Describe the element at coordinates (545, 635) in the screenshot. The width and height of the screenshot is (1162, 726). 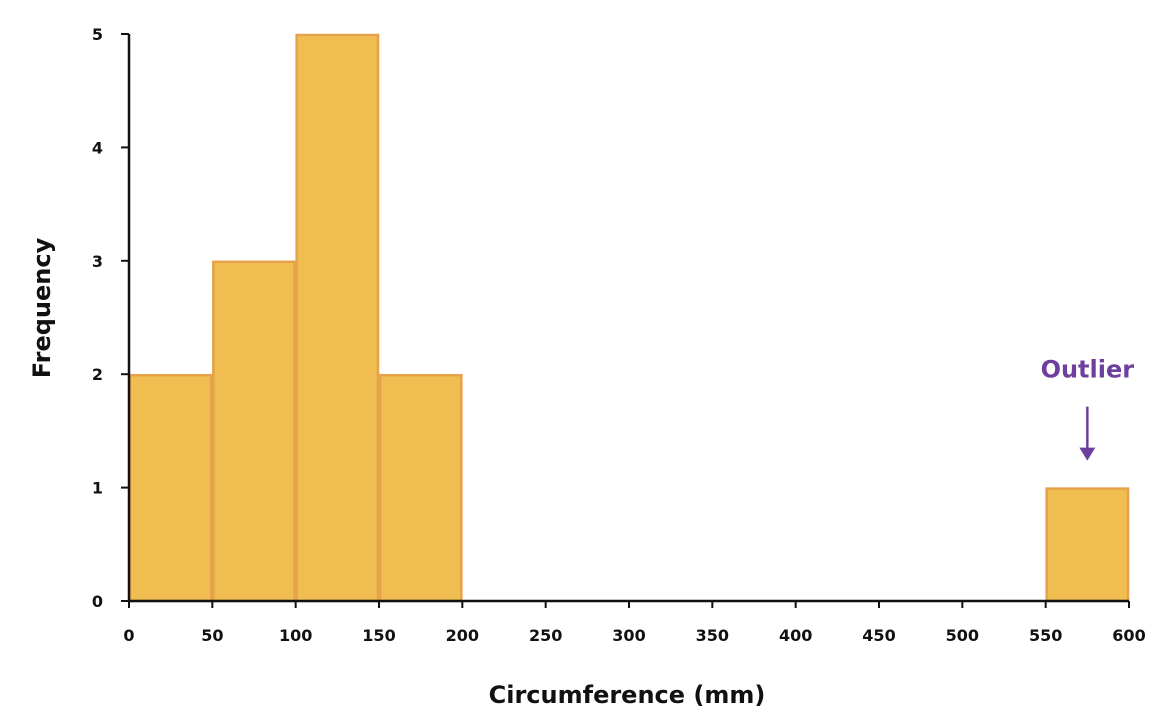
I see `x-tick-label-5: 250` at that location.